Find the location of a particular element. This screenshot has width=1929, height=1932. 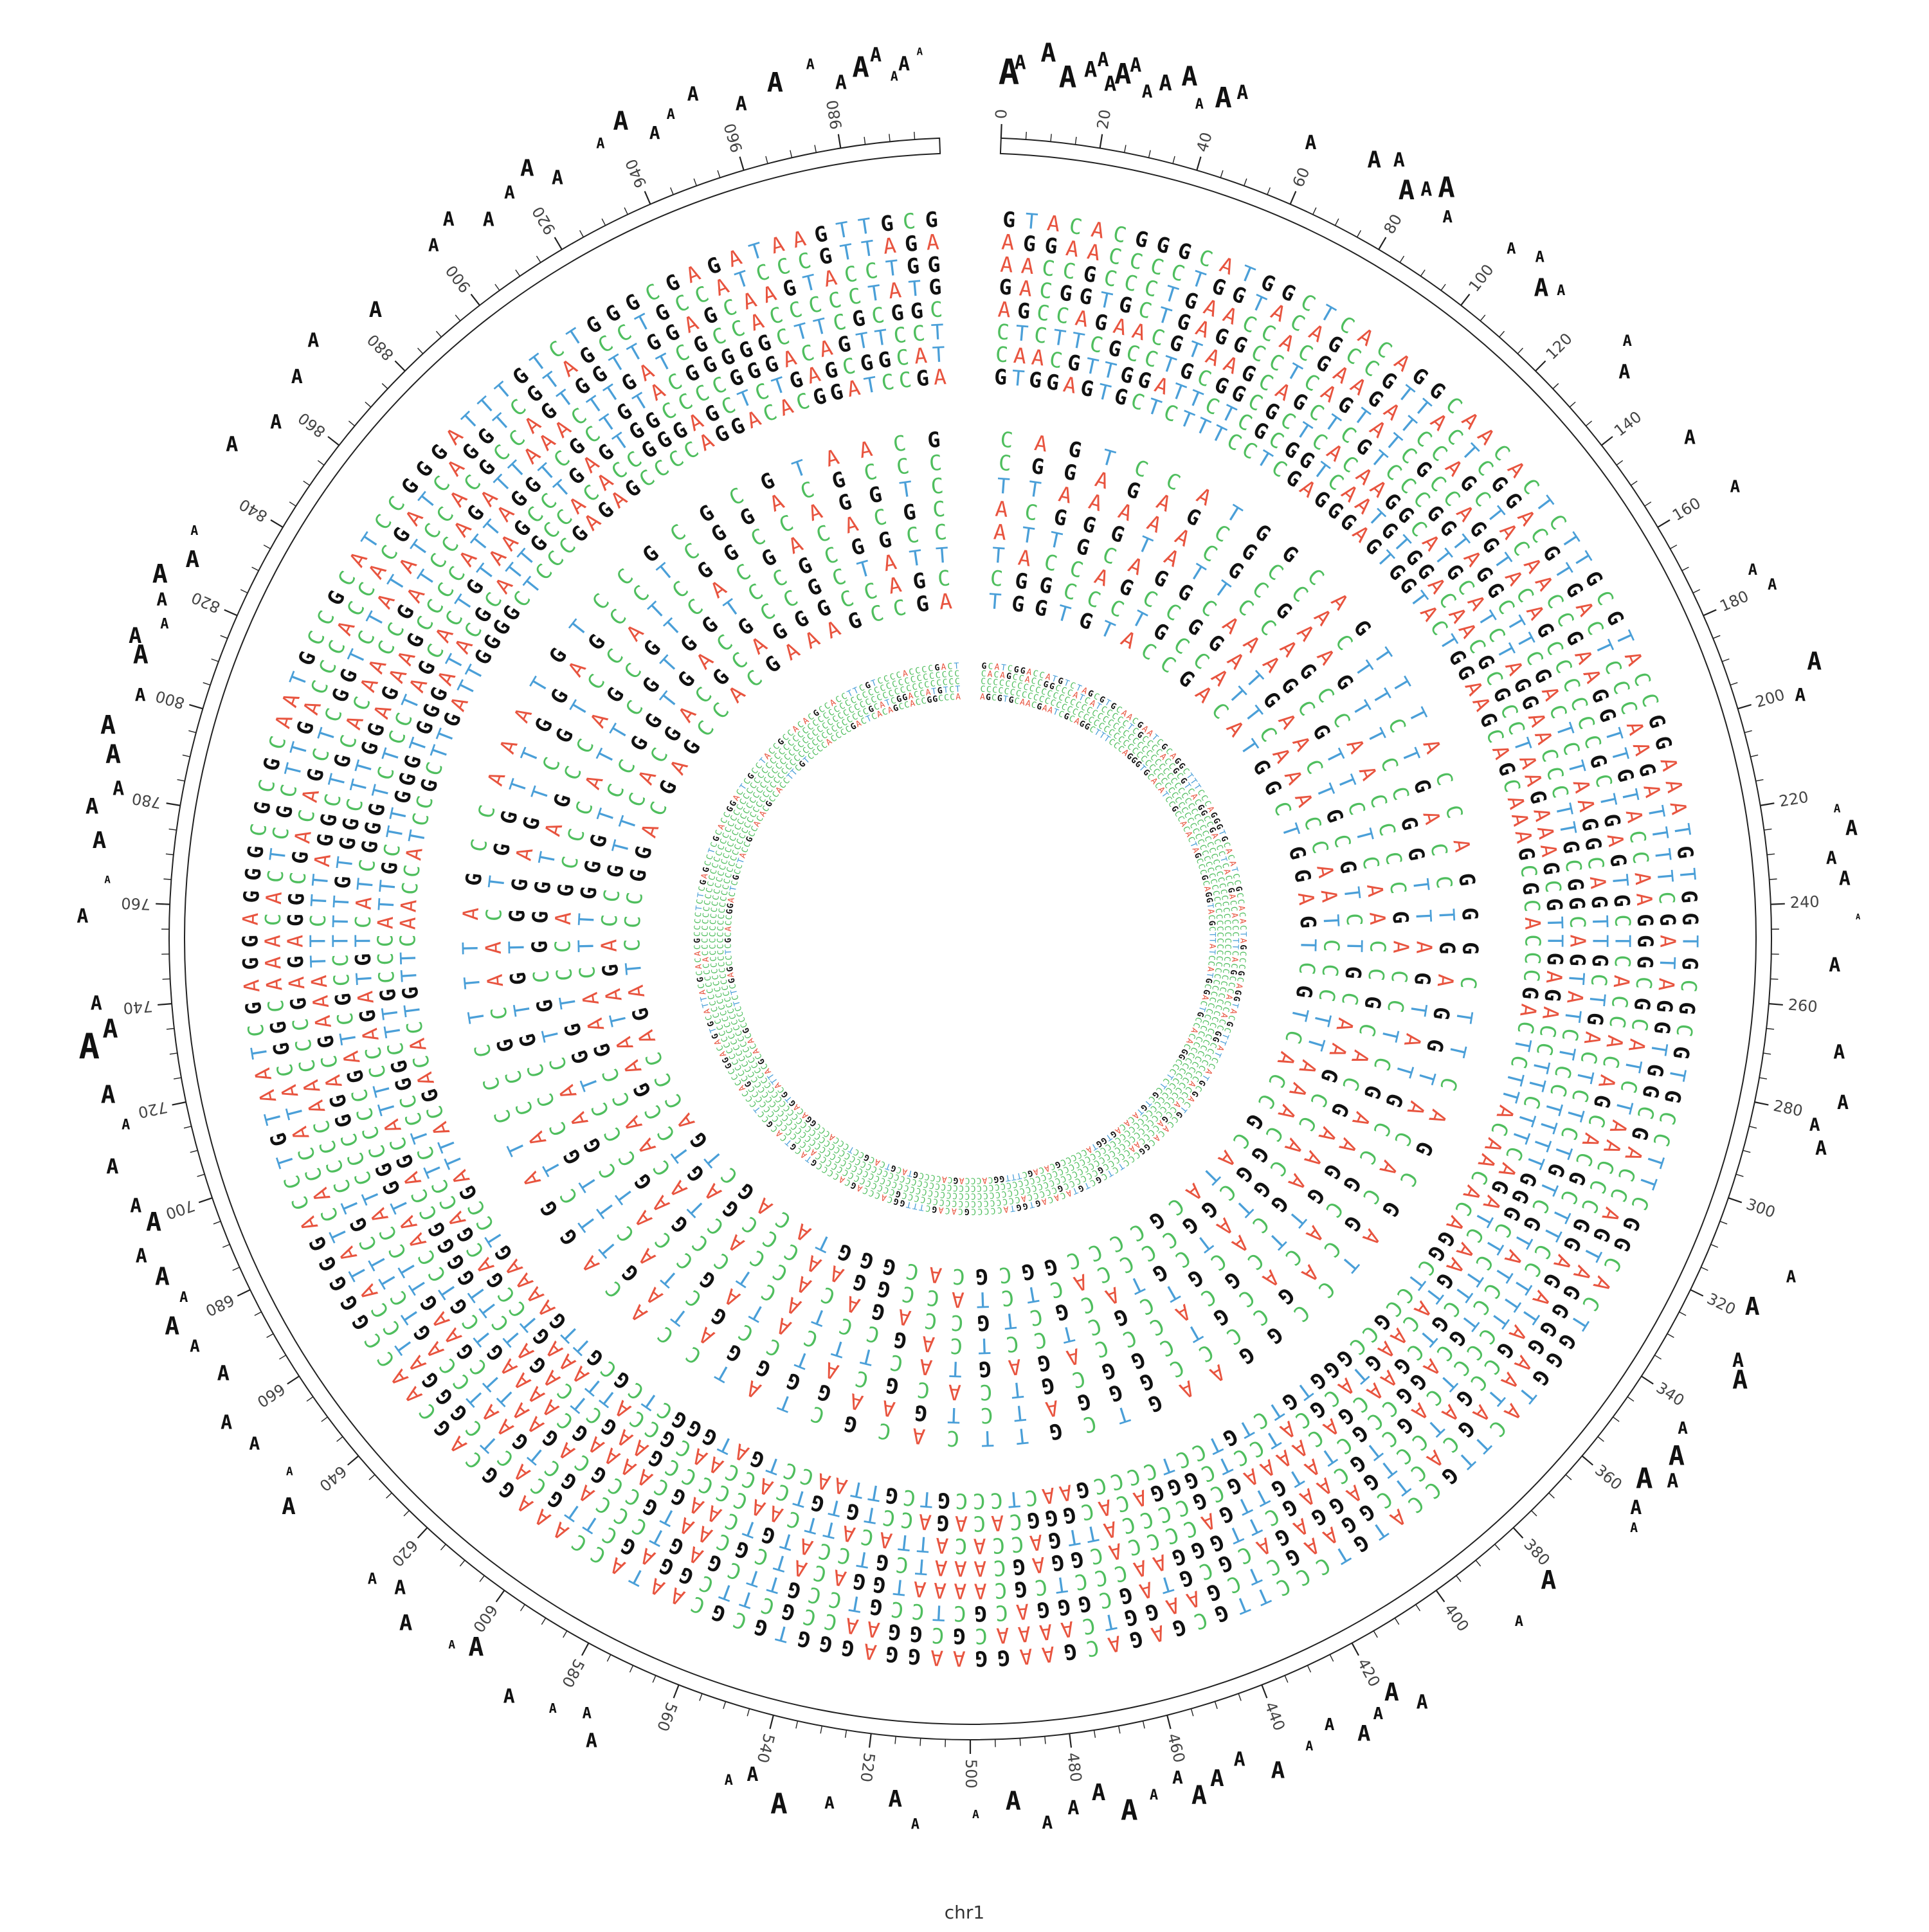

ruler-tick-label: 440 is located at coordinates (1275, 1716).